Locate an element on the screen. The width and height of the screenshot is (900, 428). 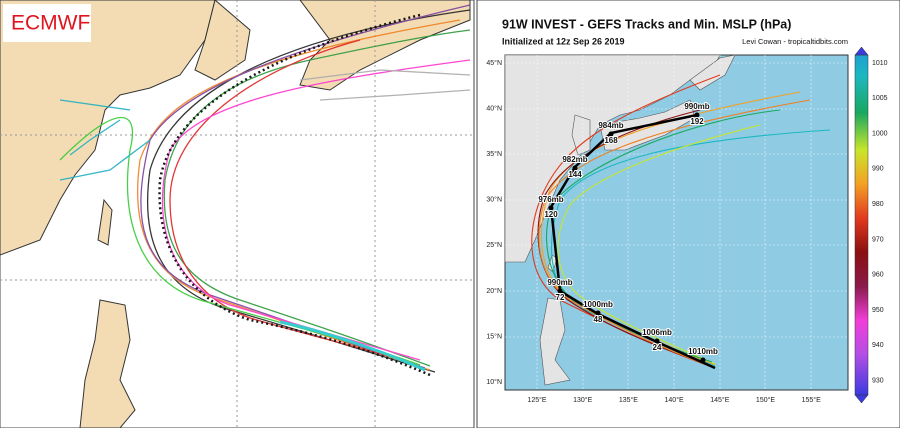
lat-label: 15°N is located at coordinates (494, 336).